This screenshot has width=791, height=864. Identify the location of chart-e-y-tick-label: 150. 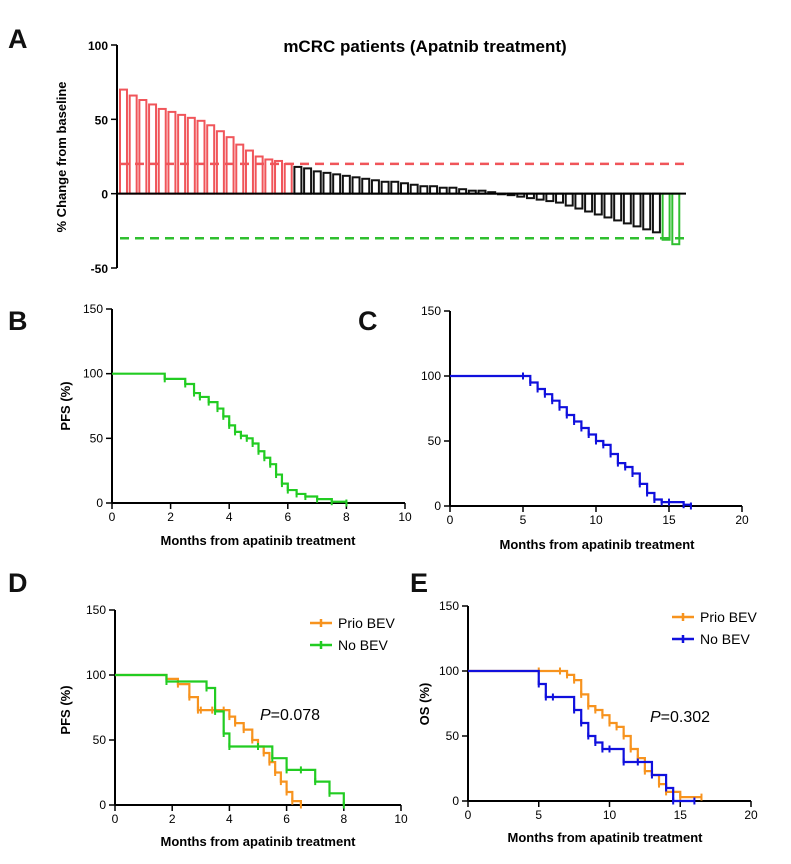
(449, 606).